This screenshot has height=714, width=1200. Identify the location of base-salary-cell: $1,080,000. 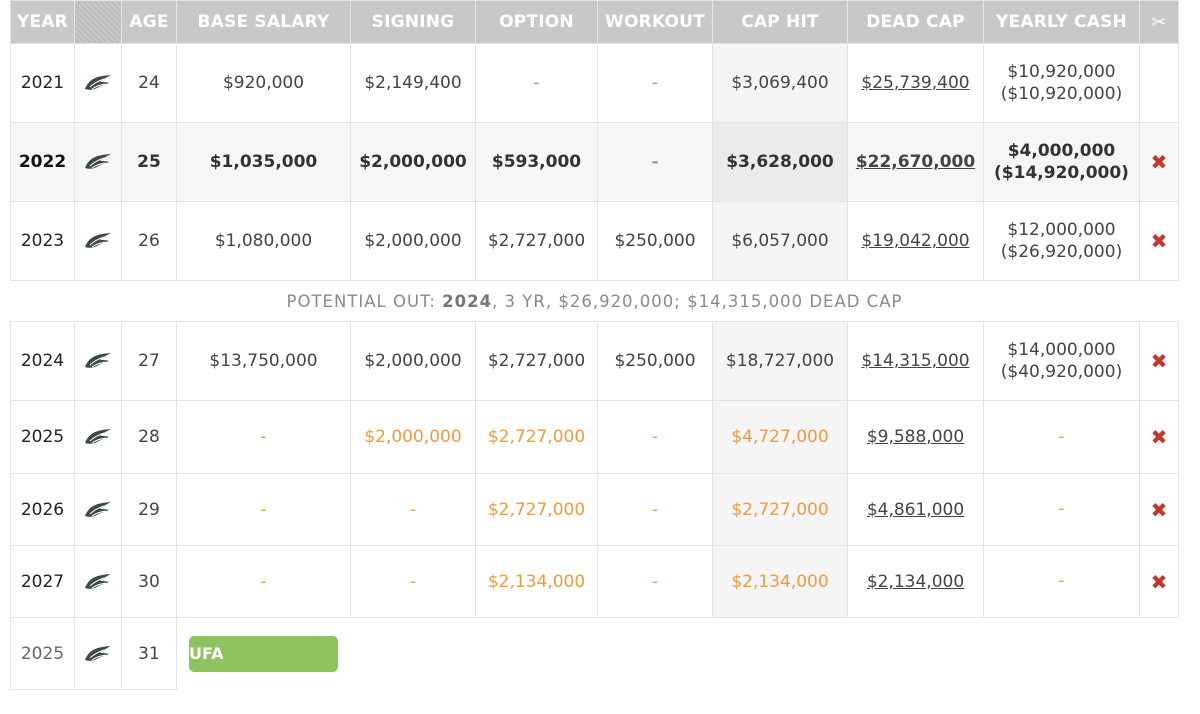
(263, 241).